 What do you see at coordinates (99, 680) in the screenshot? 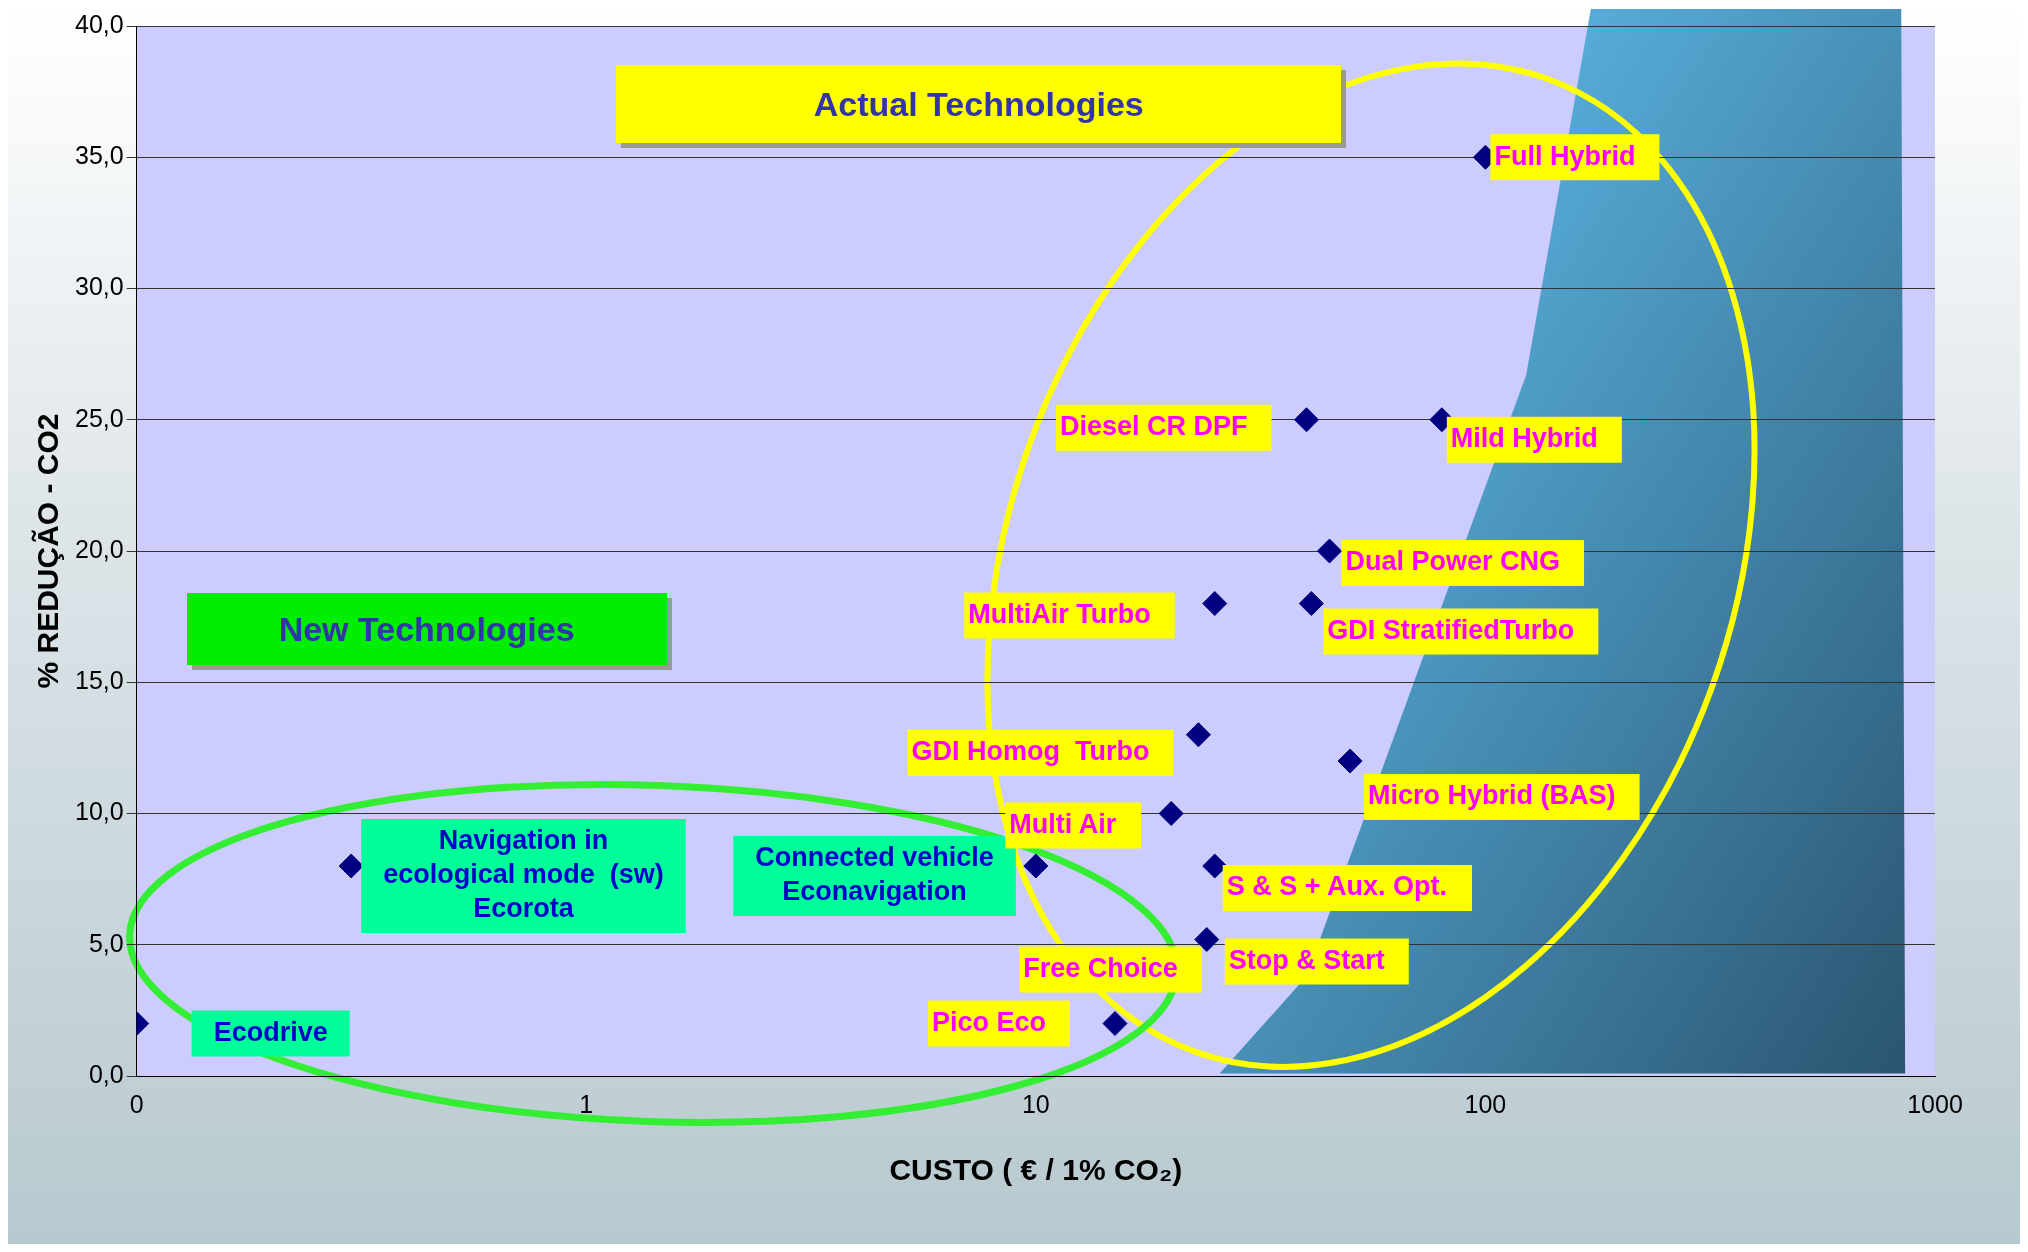
I see `y-tick-label: 15,0` at bounding box center [99, 680].